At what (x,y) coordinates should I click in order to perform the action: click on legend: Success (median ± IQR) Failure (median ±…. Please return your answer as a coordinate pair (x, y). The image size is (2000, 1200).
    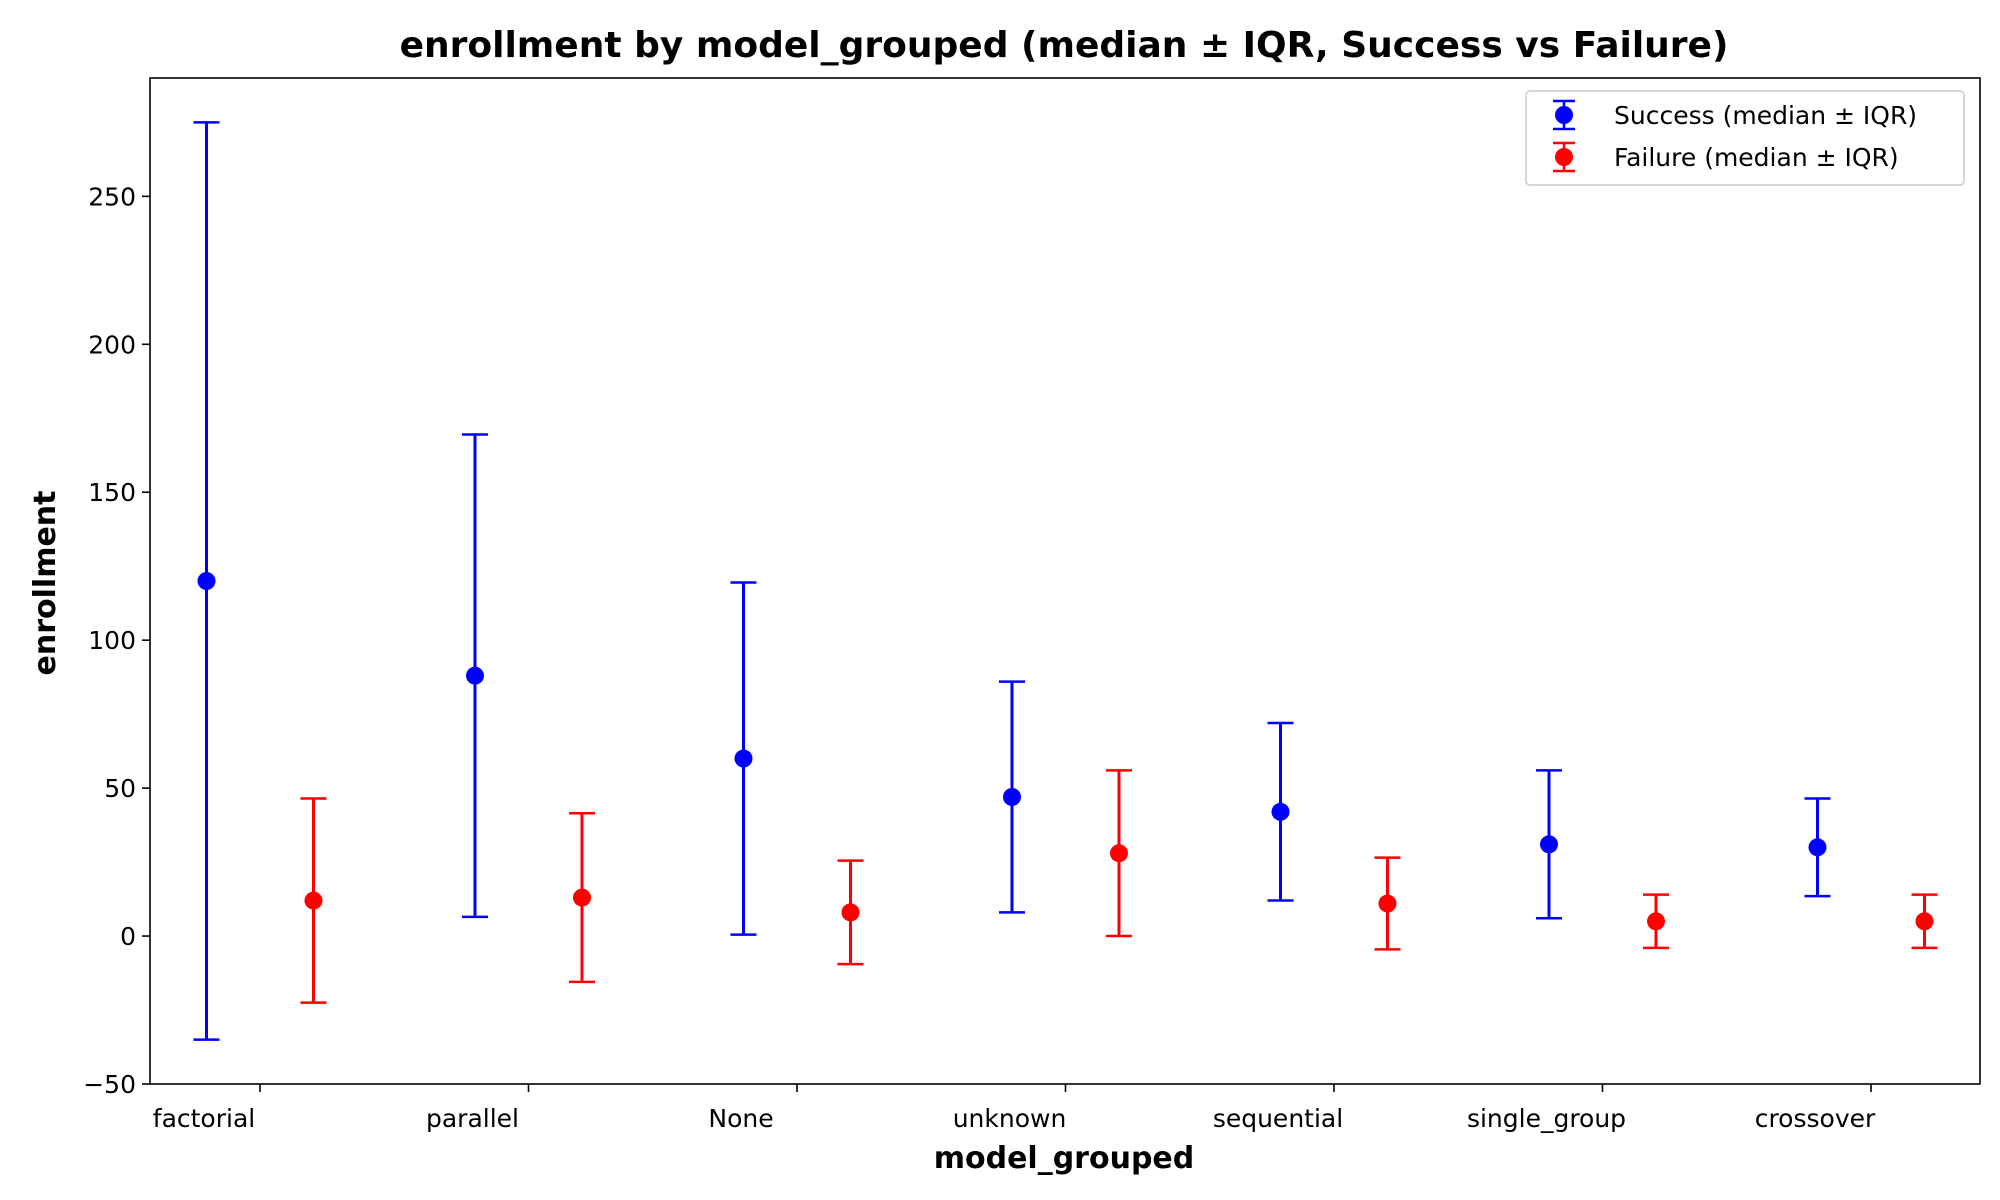
    Looking at the image, I should click on (1745, 138).